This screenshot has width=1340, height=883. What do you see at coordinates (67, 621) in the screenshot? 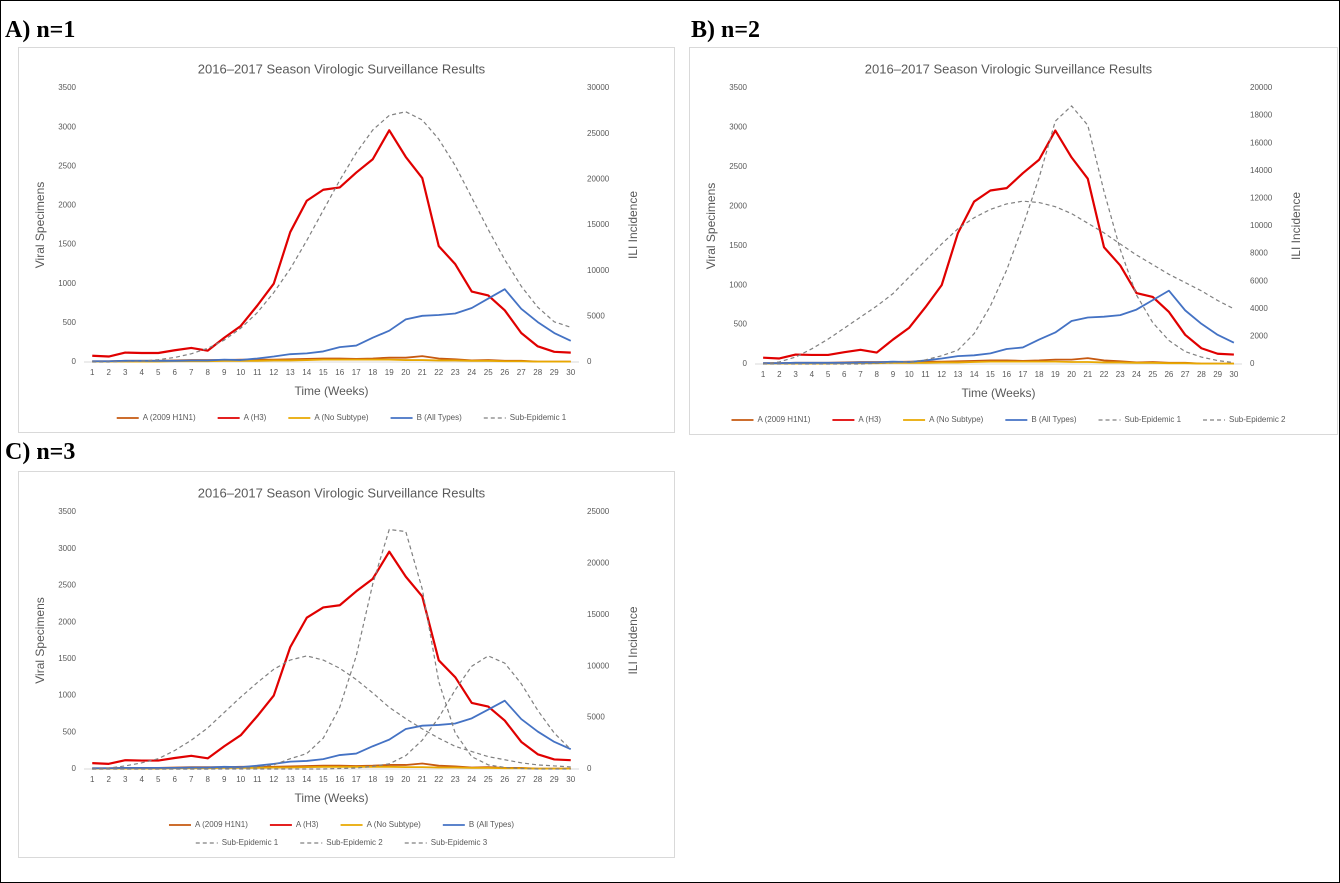
I see `y-tick-label: 2000` at bounding box center [67, 621].